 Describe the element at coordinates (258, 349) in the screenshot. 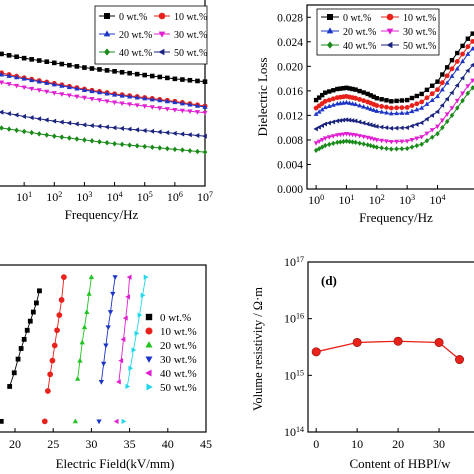

I see `y-axis-label: Volume resistivity / Ω·m` at that location.